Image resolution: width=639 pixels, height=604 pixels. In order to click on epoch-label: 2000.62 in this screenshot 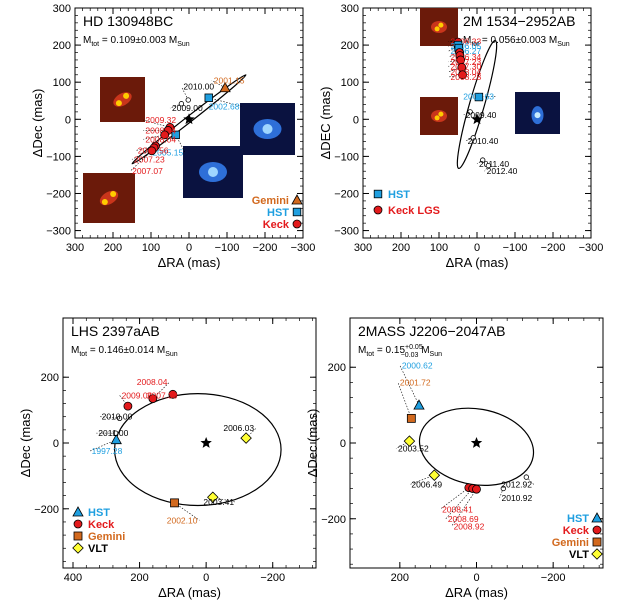, I will do `click(417, 365)`.